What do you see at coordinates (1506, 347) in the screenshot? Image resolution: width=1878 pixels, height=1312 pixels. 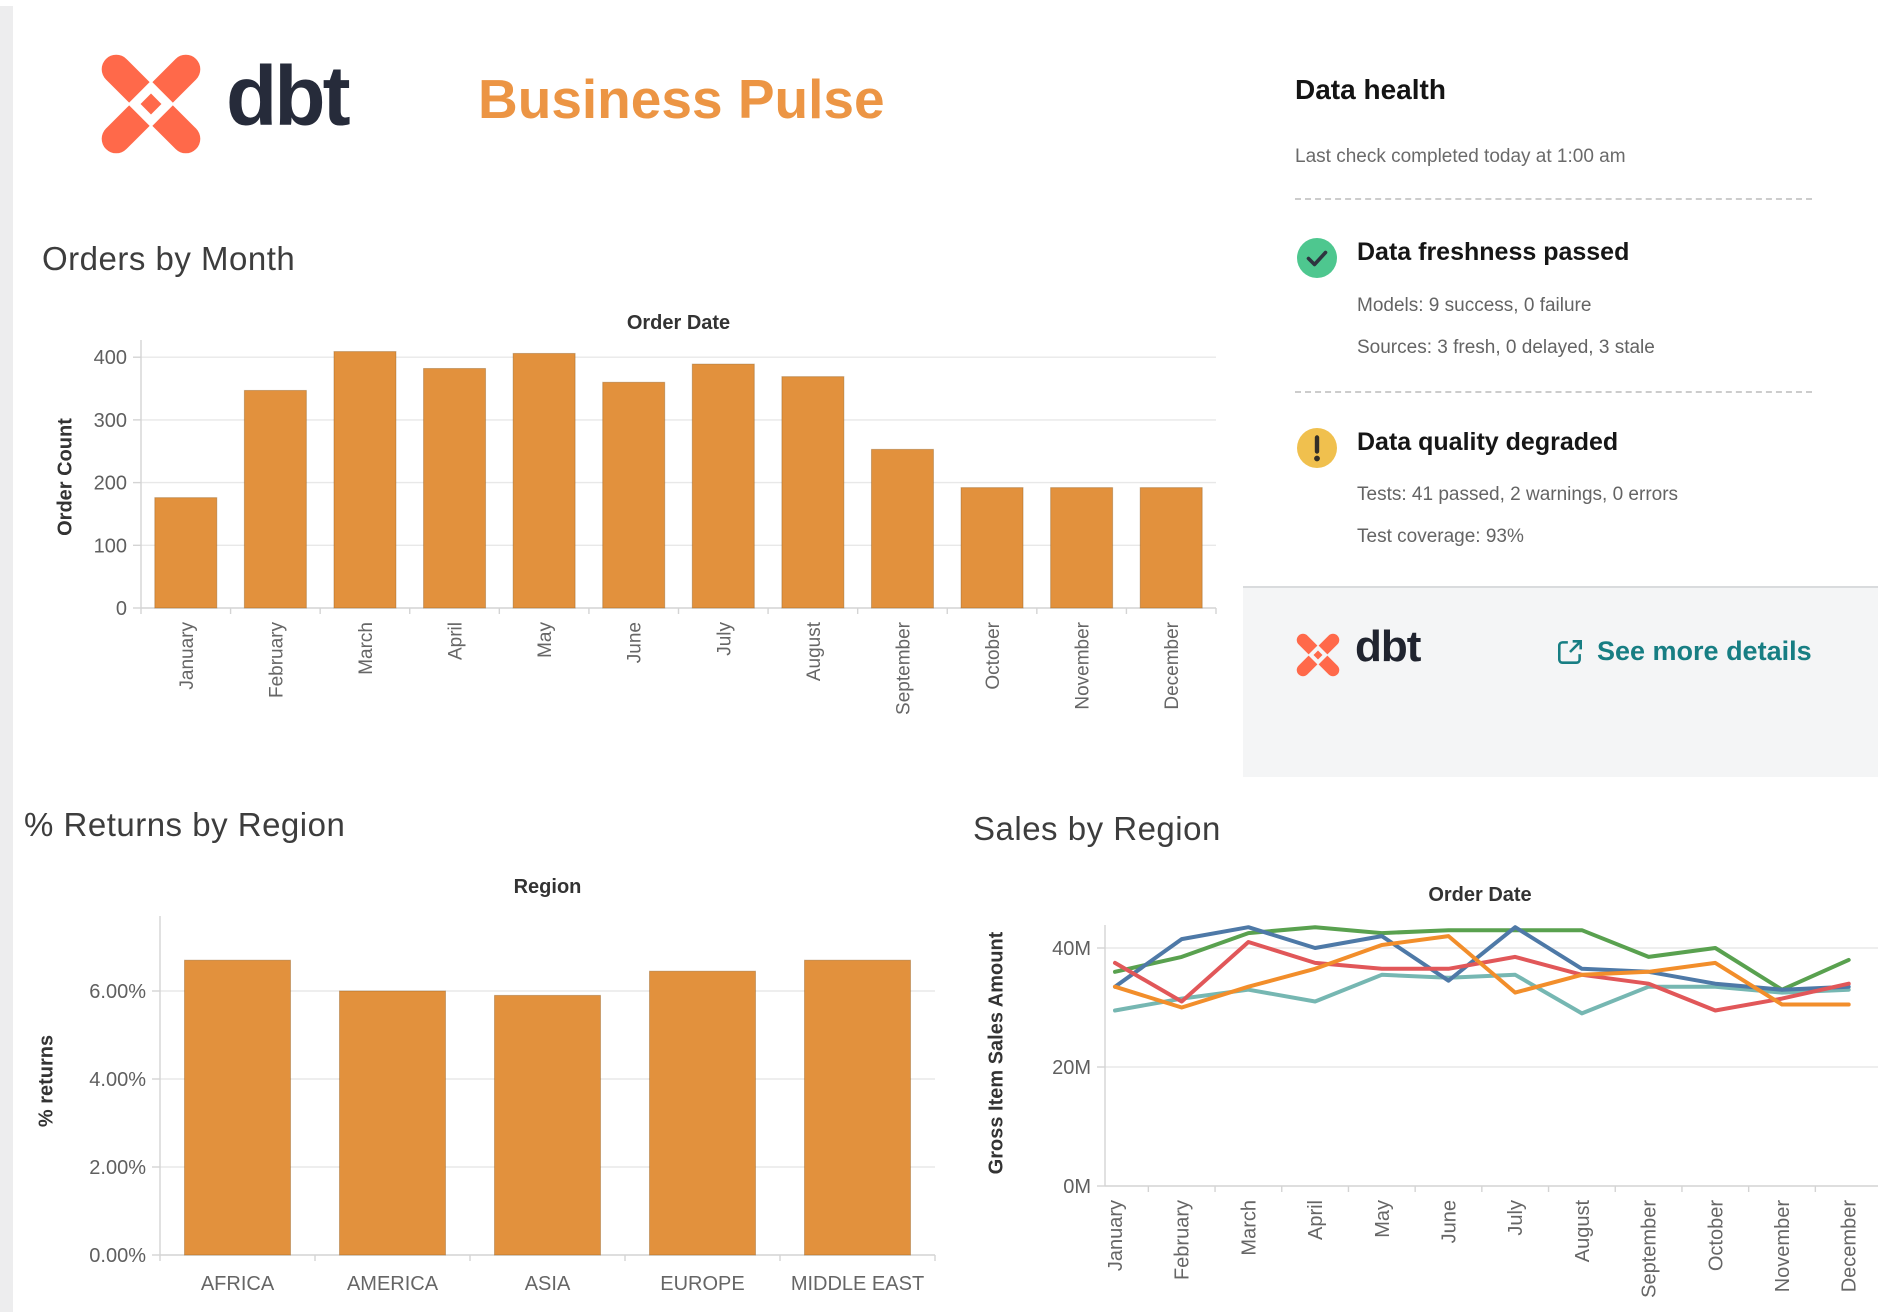 I see `freshness-sources-line: Sources: 3 fresh, 0 delayed, 3 stale` at bounding box center [1506, 347].